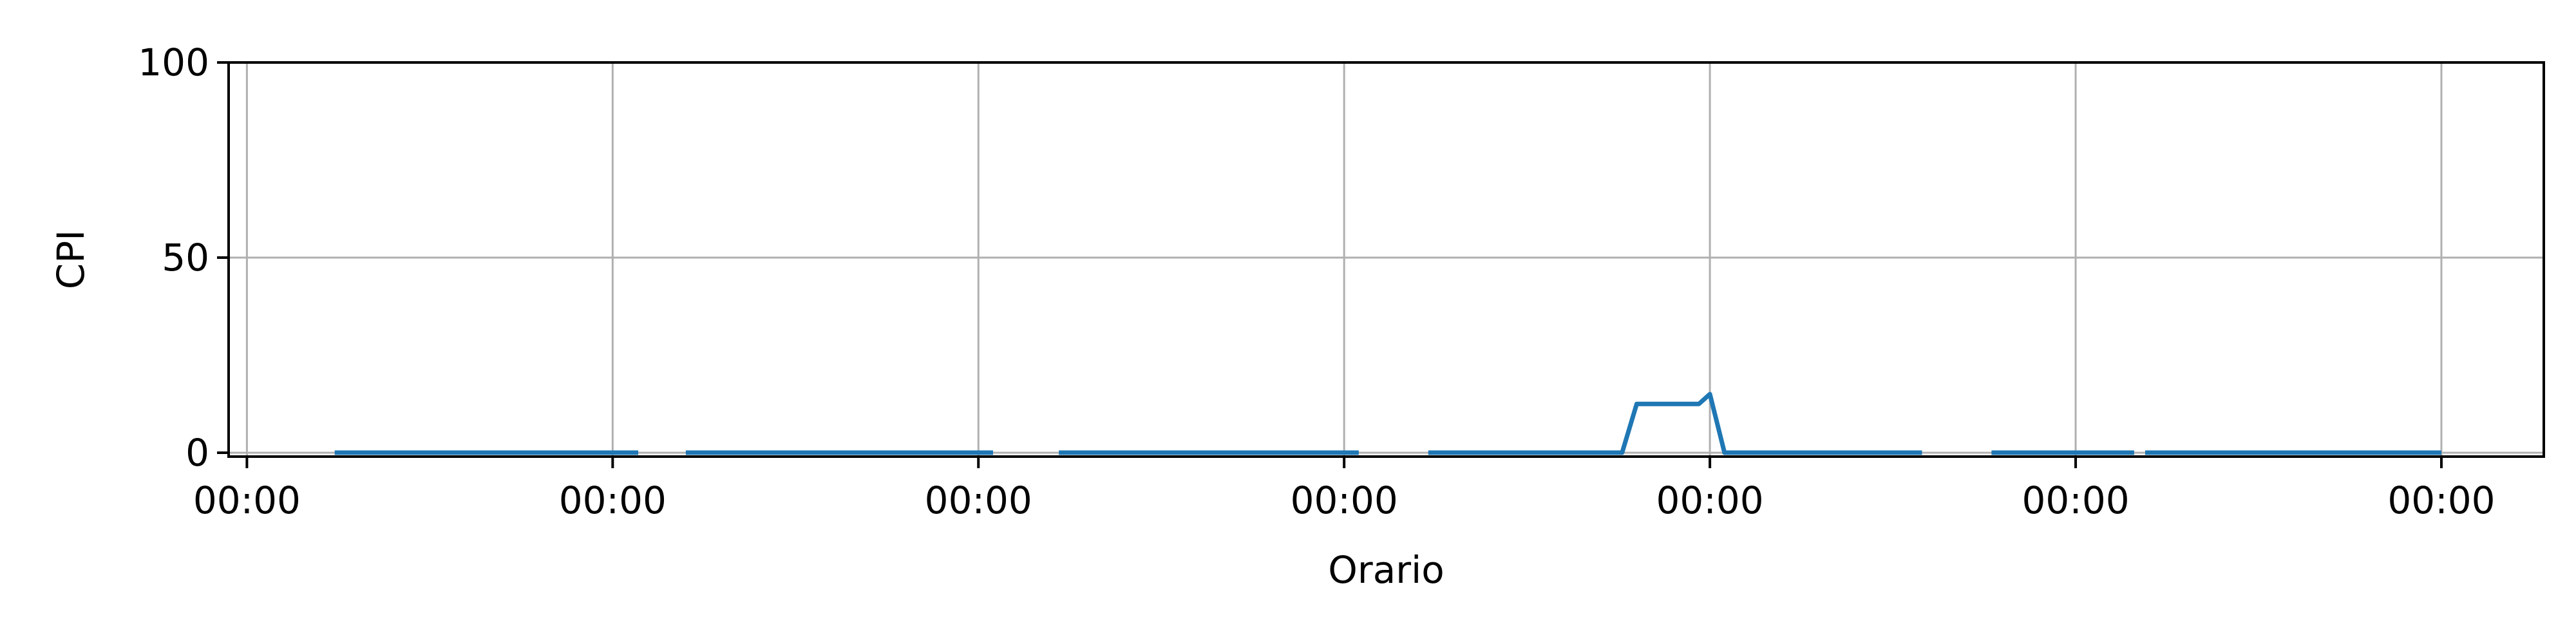  What do you see at coordinates (1675, 423) in the screenshot?
I see `series-line-segment` at bounding box center [1675, 423].